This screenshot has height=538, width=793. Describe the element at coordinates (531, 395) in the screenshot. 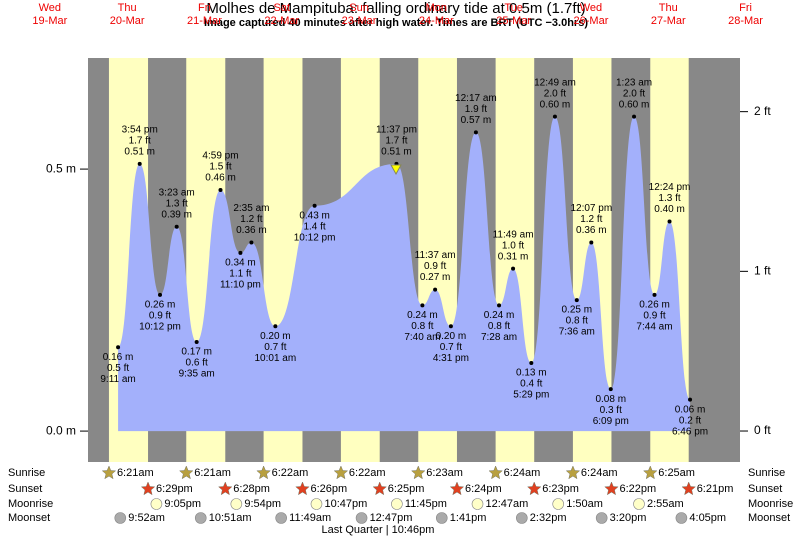

I see `tide-label: 5:29 pm` at that location.